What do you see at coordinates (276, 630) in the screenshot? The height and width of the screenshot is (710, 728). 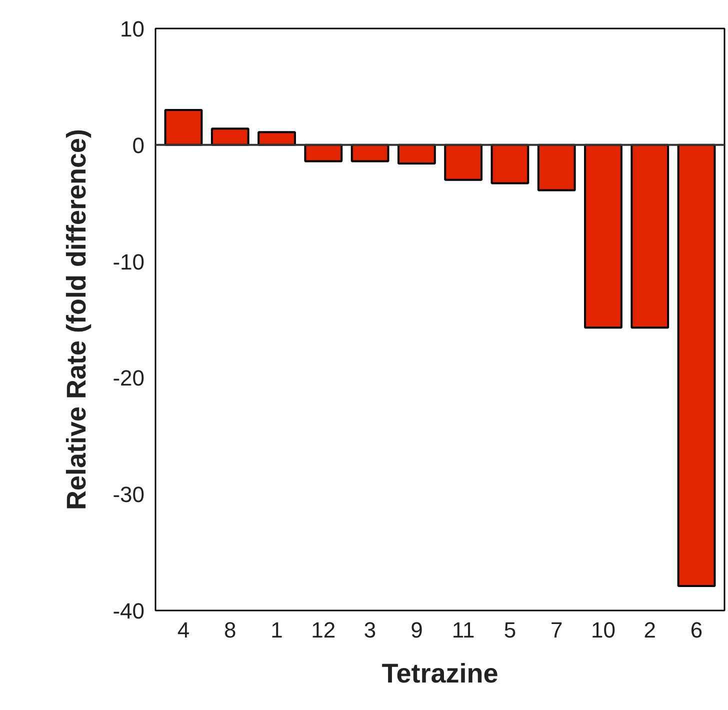 I see `x-tick-label: 1` at bounding box center [276, 630].